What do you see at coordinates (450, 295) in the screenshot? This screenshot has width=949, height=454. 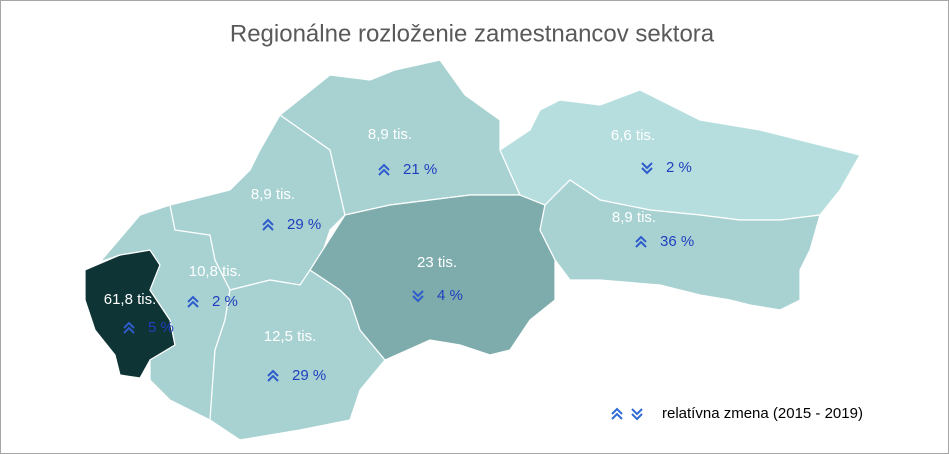 I see `region-change: 4 %` at bounding box center [450, 295].